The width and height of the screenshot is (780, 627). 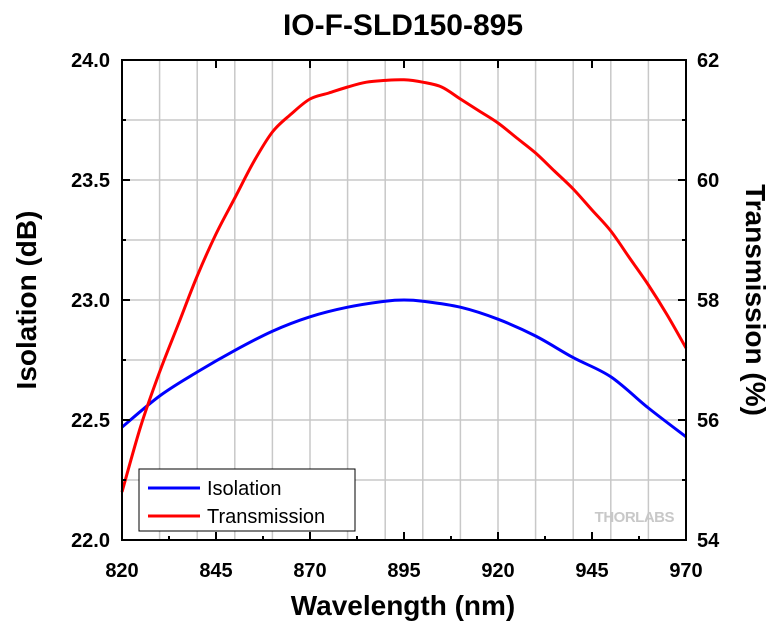 What do you see at coordinates (309, 571) in the screenshot?
I see `x-tick-label: 870` at bounding box center [309, 571].